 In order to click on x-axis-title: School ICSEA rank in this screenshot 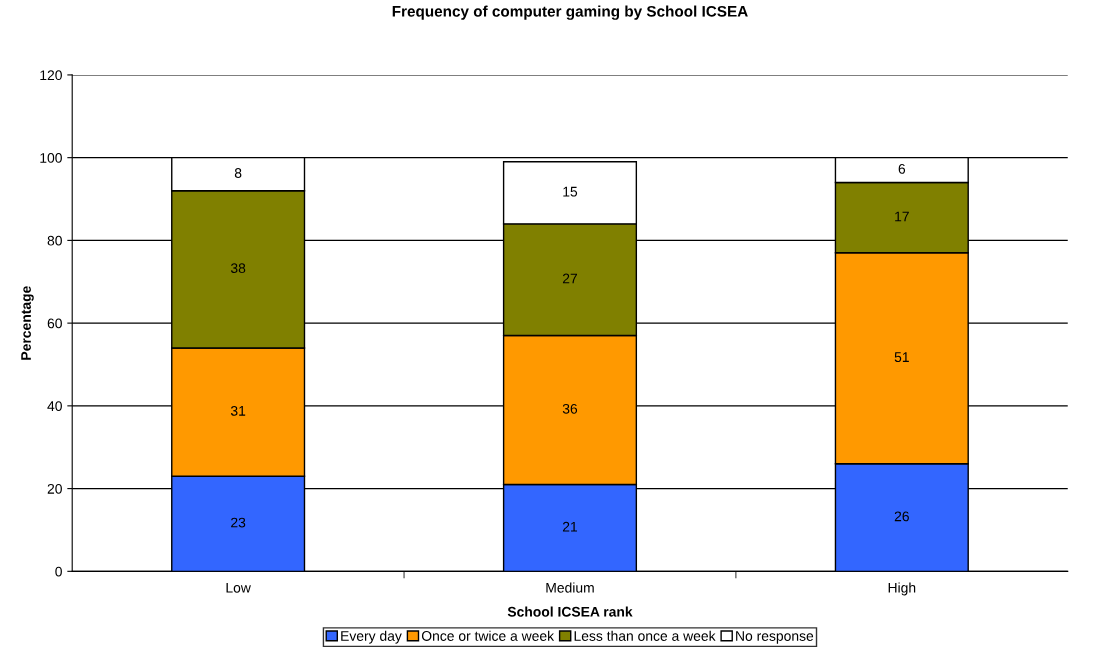, I will do `click(570, 611)`.